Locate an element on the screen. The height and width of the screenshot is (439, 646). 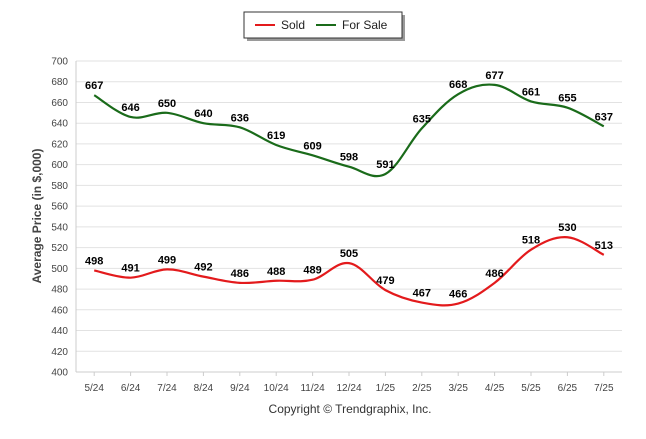
data-label-sold: 488 is located at coordinates (276, 272).